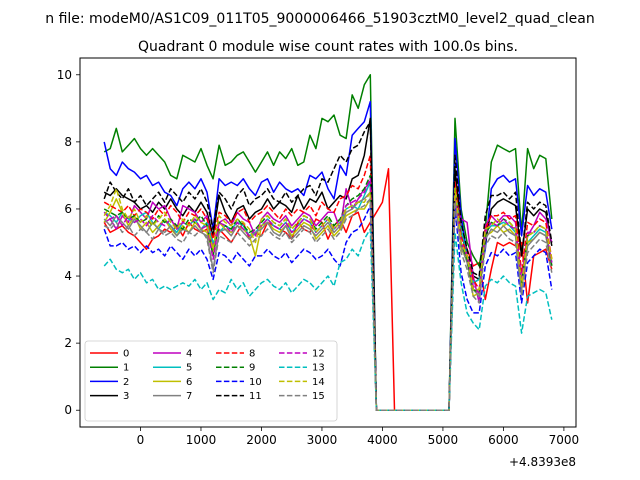 The width and height of the screenshot is (640, 480). What do you see at coordinates (141, 440) in the screenshot?
I see `x-tick-label: 0` at bounding box center [141, 440].